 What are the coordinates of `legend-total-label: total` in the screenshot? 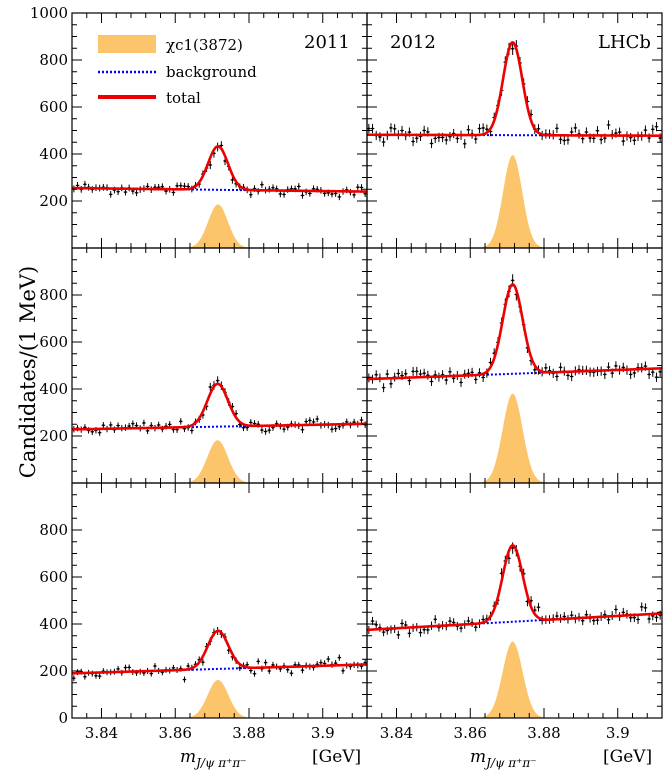 It's located at (183, 98).